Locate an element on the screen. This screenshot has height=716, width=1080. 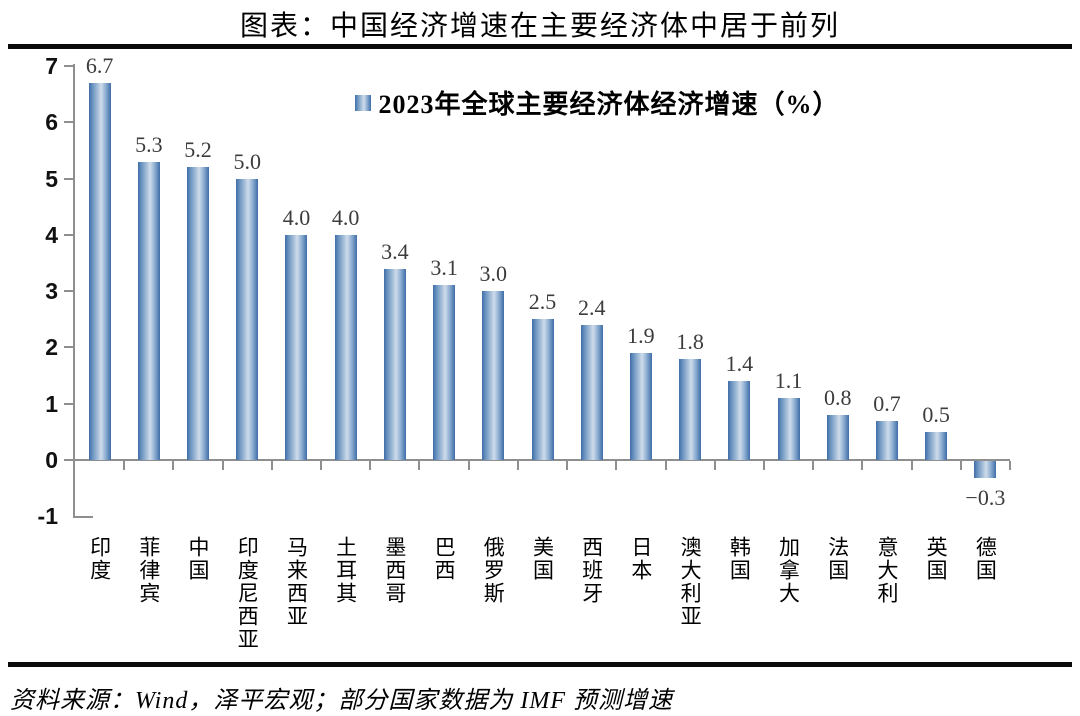
category-label: 巴西 is located at coordinates (444, 559).